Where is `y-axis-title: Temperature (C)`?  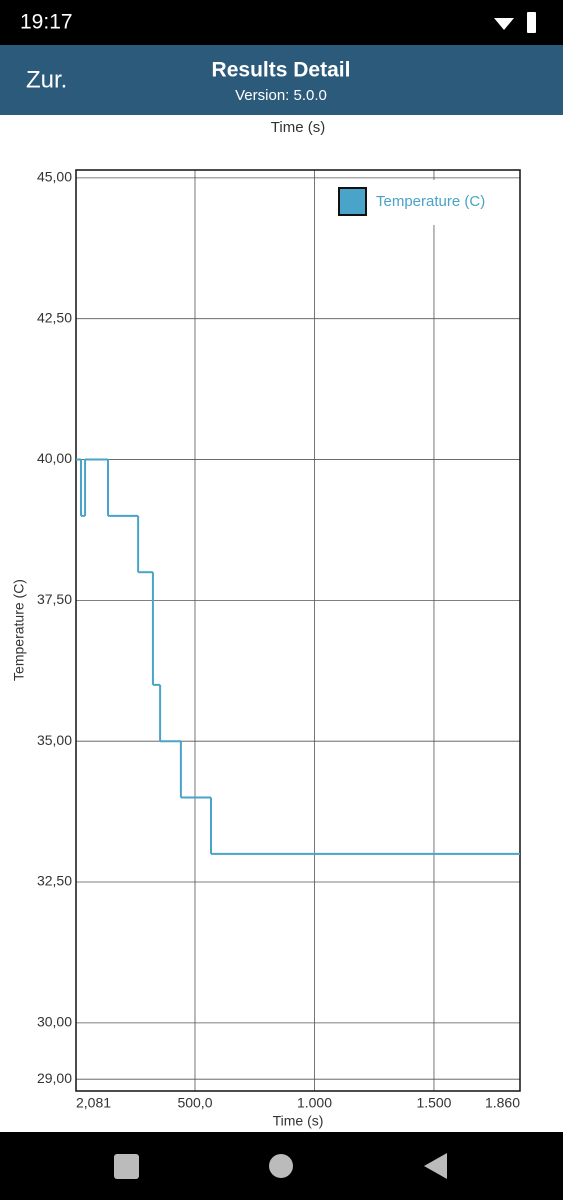 y-axis-title: Temperature (C) is located at coordinates (19, 630).